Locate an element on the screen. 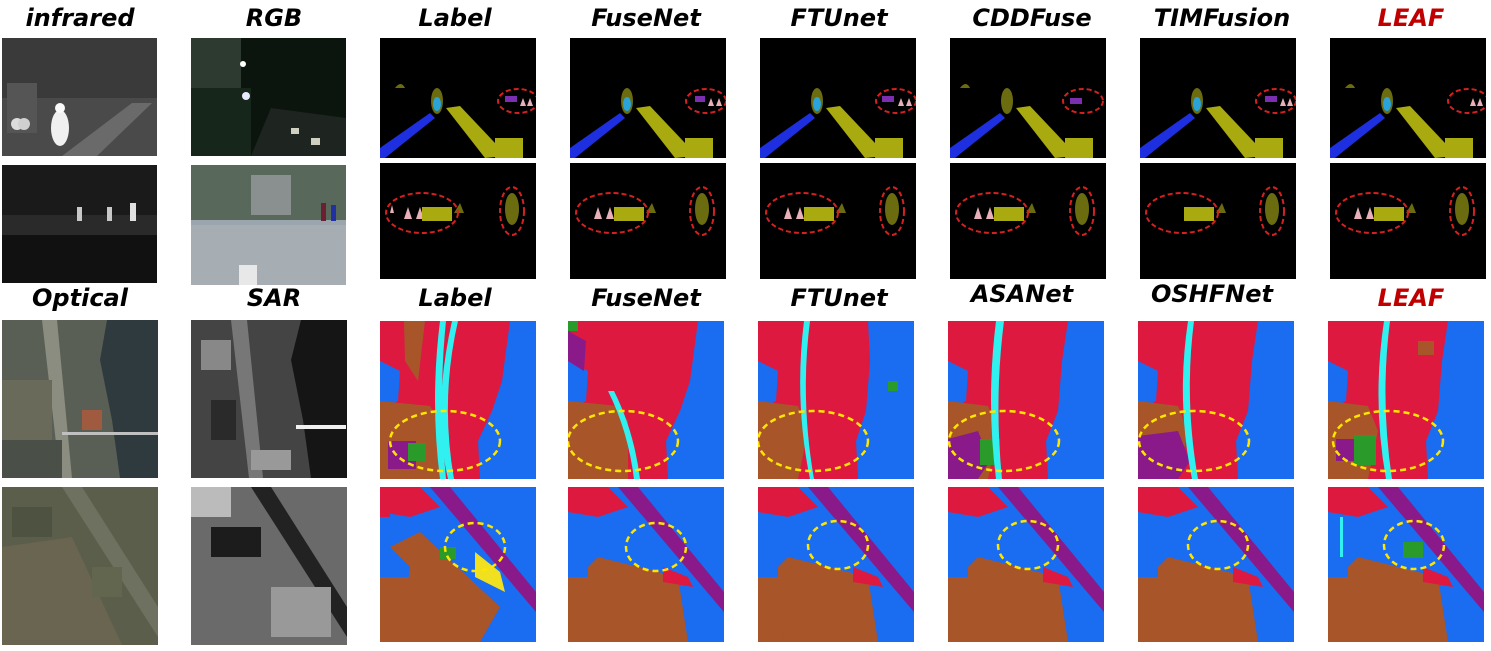 This screenshot has height=651, width=1491. header-asanet: ASANet is located at coordinates (1022, 294).